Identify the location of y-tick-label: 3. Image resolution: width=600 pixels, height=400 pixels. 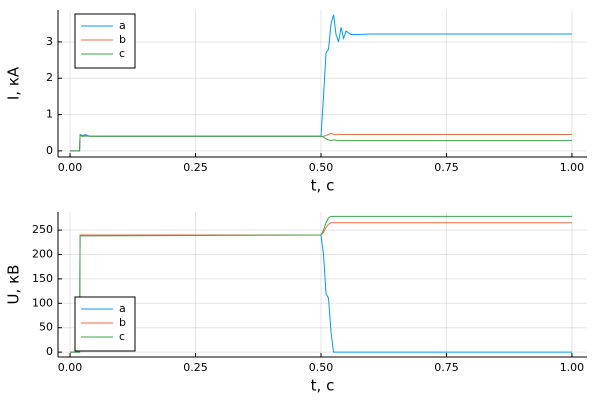
(49, 41).